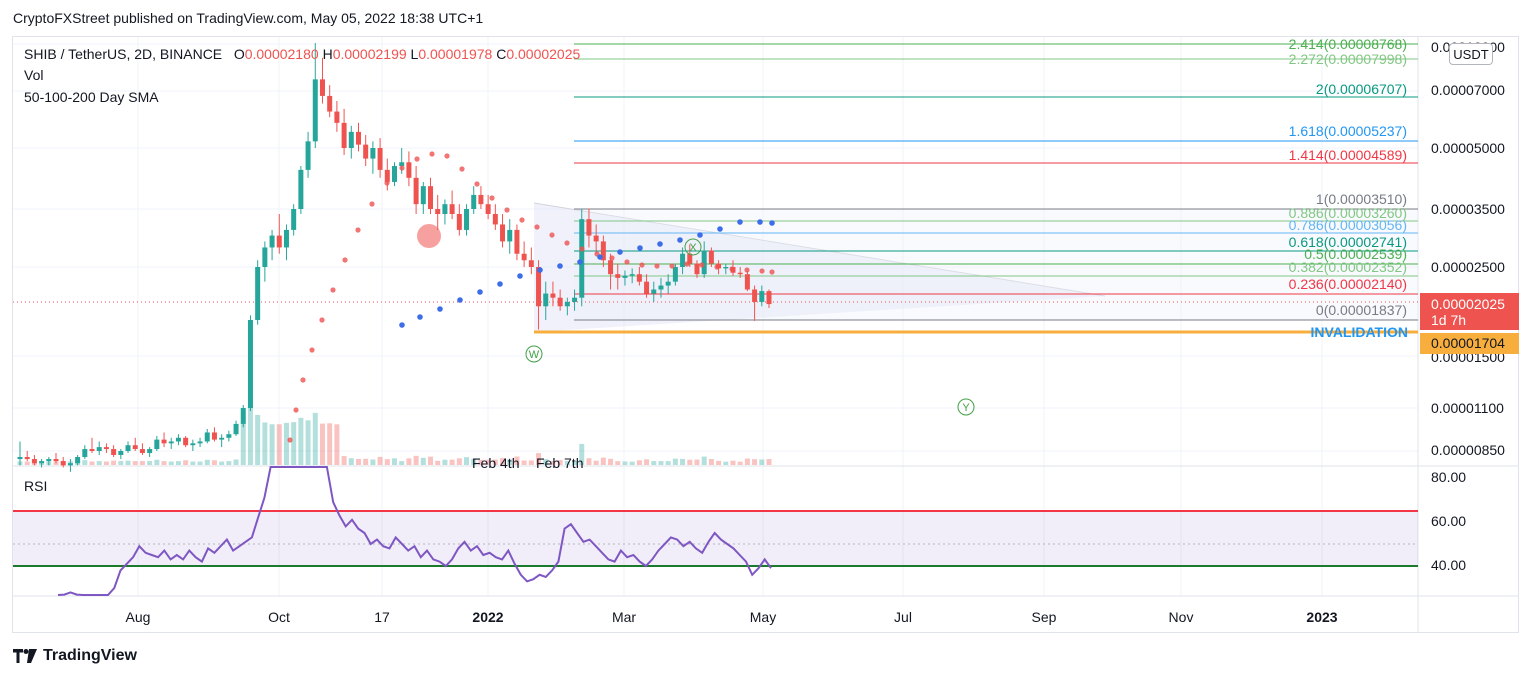 This screenshot has height=679, width=1536. I want to click on fib-level-label: 1.414(0.00004589), so click(1348, 155).